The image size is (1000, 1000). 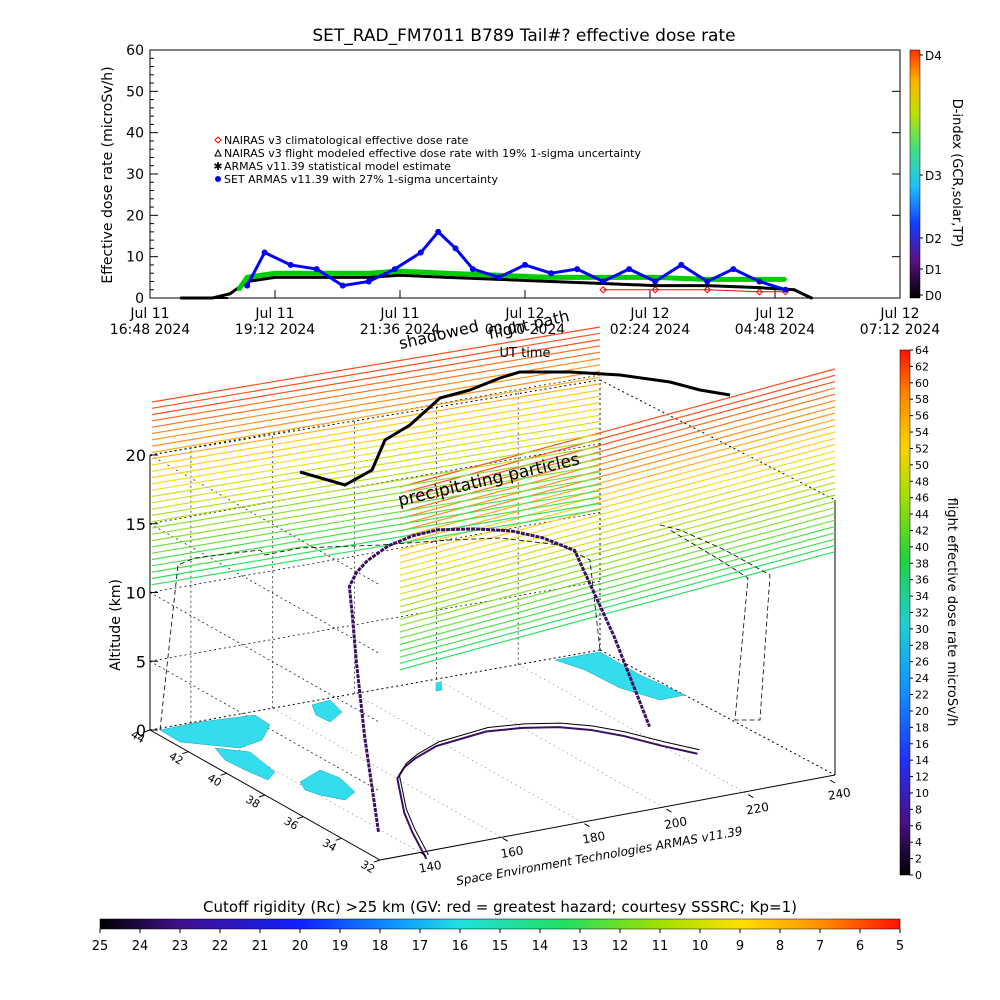 I want to click on altitude-ticks: 0 5 10 15 20, so click(x=142, y=593).